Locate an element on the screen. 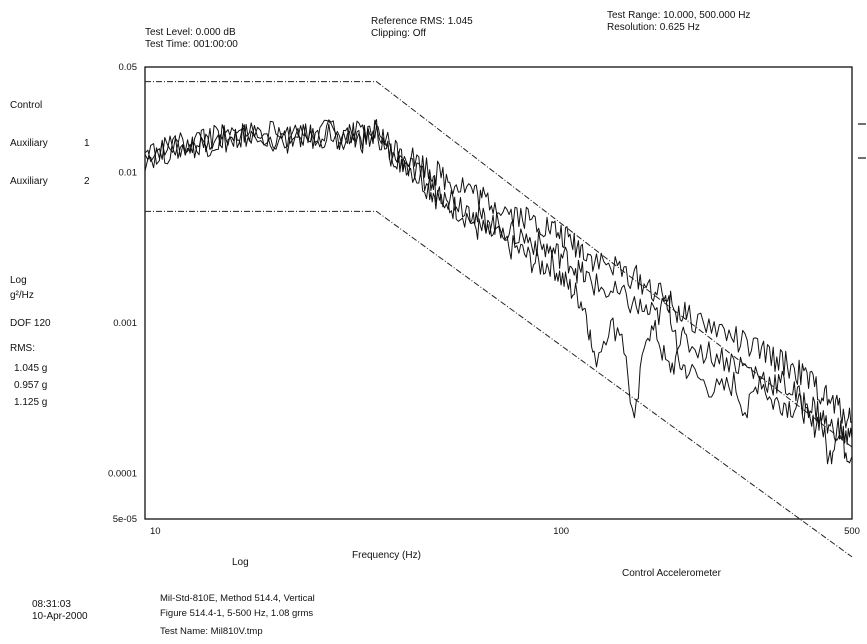  reference-rms: Reference RMS: 1.045 is located at coordinates (422, 21).